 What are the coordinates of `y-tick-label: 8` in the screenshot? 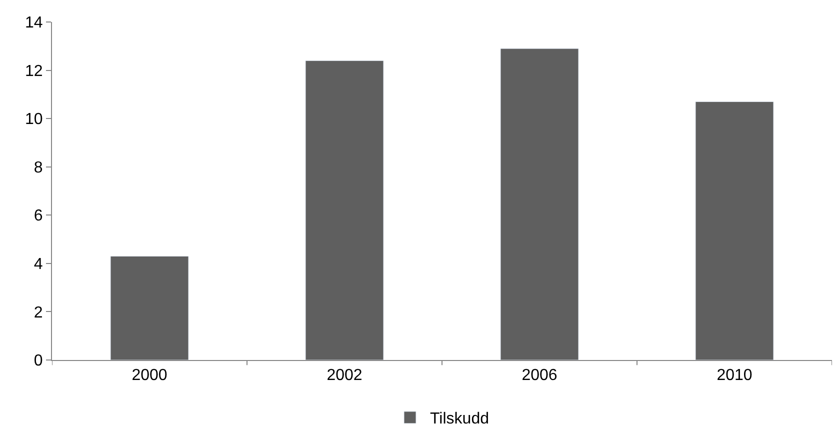 It's located at (38, 167).